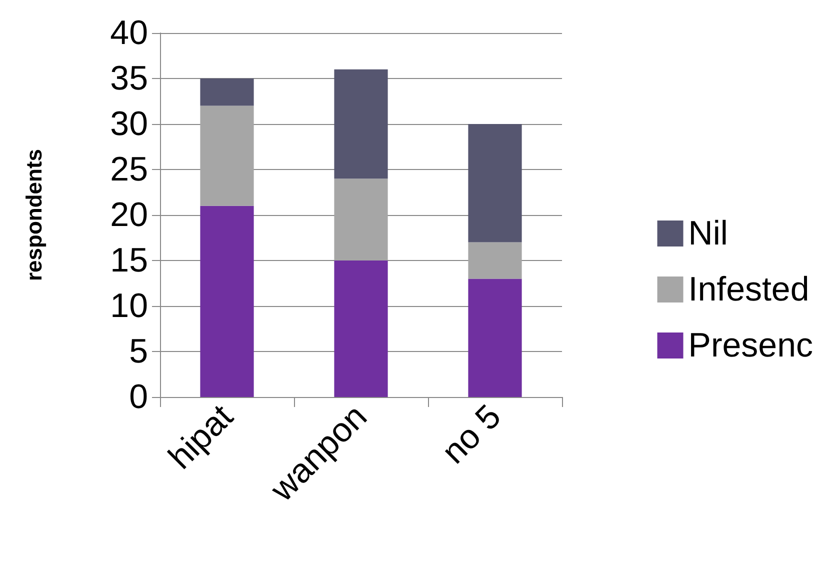 This screenshot has height=579, width=831. Describe the element at coordinates (34, 215) in the screenshot. I see `y-axis-title: respondents` at that location.